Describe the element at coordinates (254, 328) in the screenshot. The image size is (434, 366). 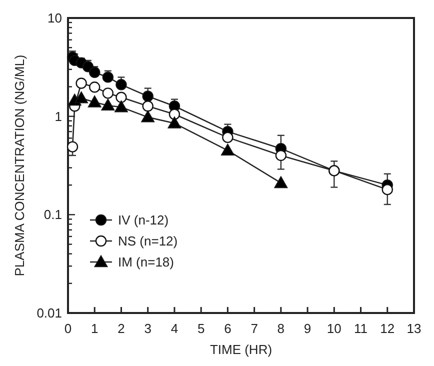
I see `x-tick-label: 7` at that location.